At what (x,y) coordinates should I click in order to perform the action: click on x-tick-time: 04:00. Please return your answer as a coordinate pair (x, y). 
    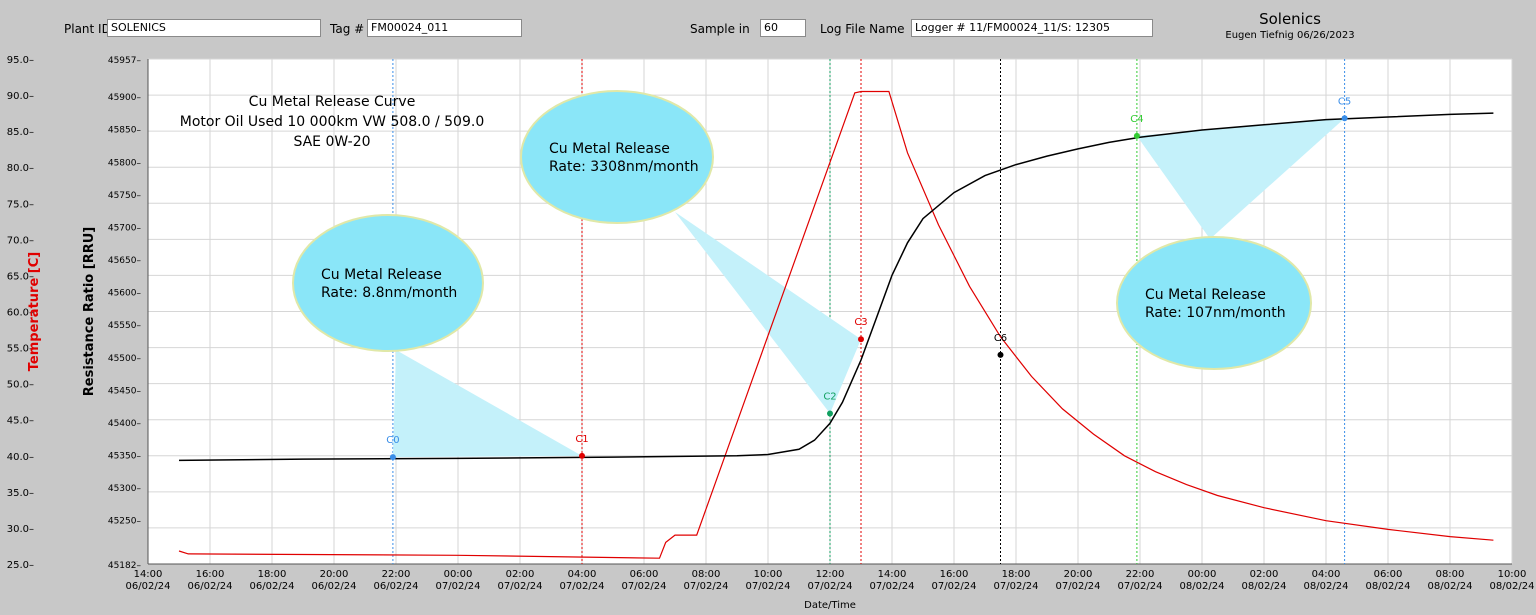
    Looking at the image, I should click on (582, 574).